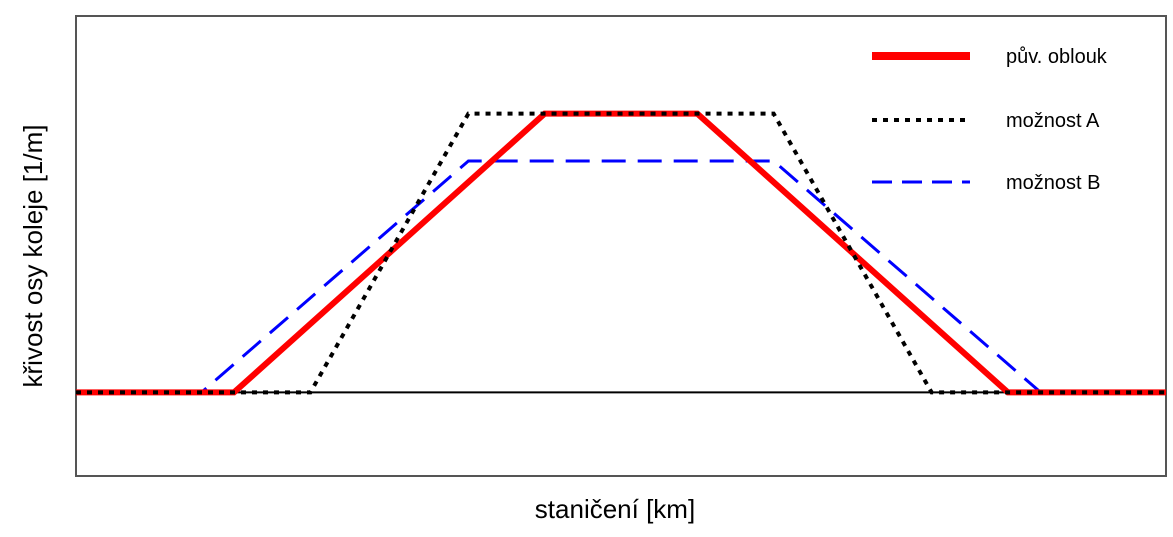 The height and width of the screenshot is (537, 1173). I want to click on legend: pův. oblouk možnost A možnost B, so click(990, 120).